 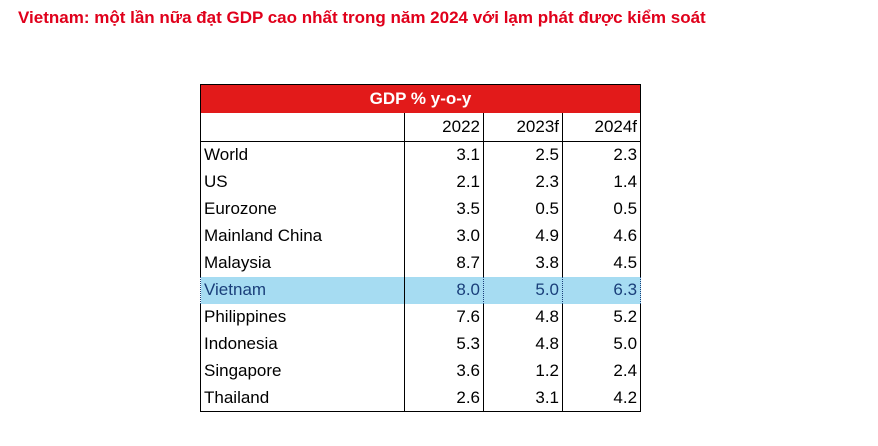 What do you see at coordinates (302, 371) in the screenshot?
I see `row-label: Singapore` at bounding box center [302, 371].